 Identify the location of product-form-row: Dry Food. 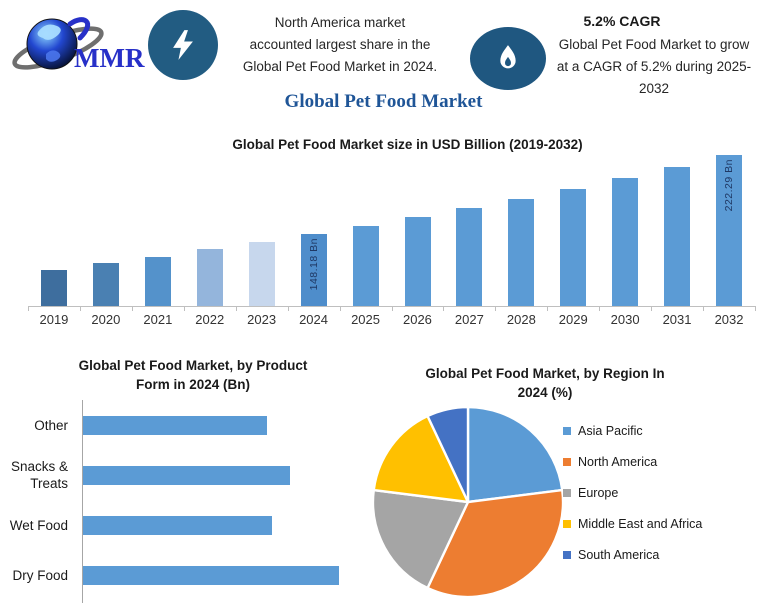
(182, 575).